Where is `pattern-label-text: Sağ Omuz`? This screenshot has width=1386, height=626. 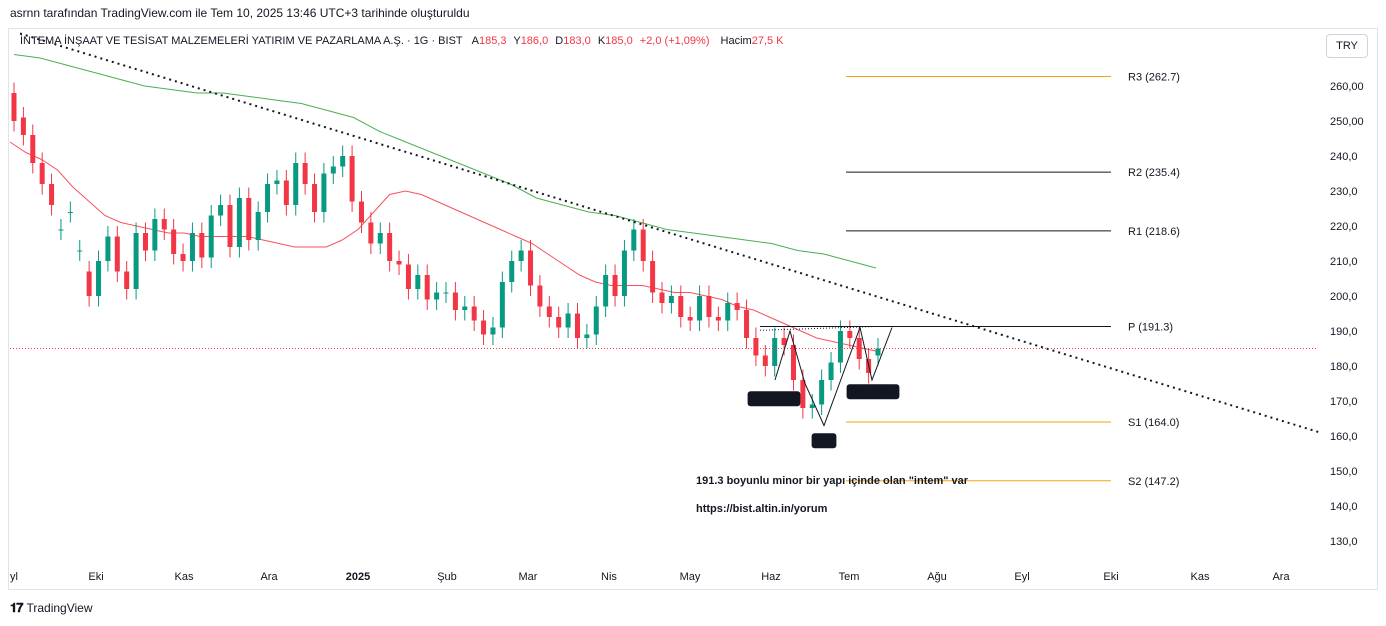 pattern-label-text: Sağ Omuz is located at coordinates (873, 392).